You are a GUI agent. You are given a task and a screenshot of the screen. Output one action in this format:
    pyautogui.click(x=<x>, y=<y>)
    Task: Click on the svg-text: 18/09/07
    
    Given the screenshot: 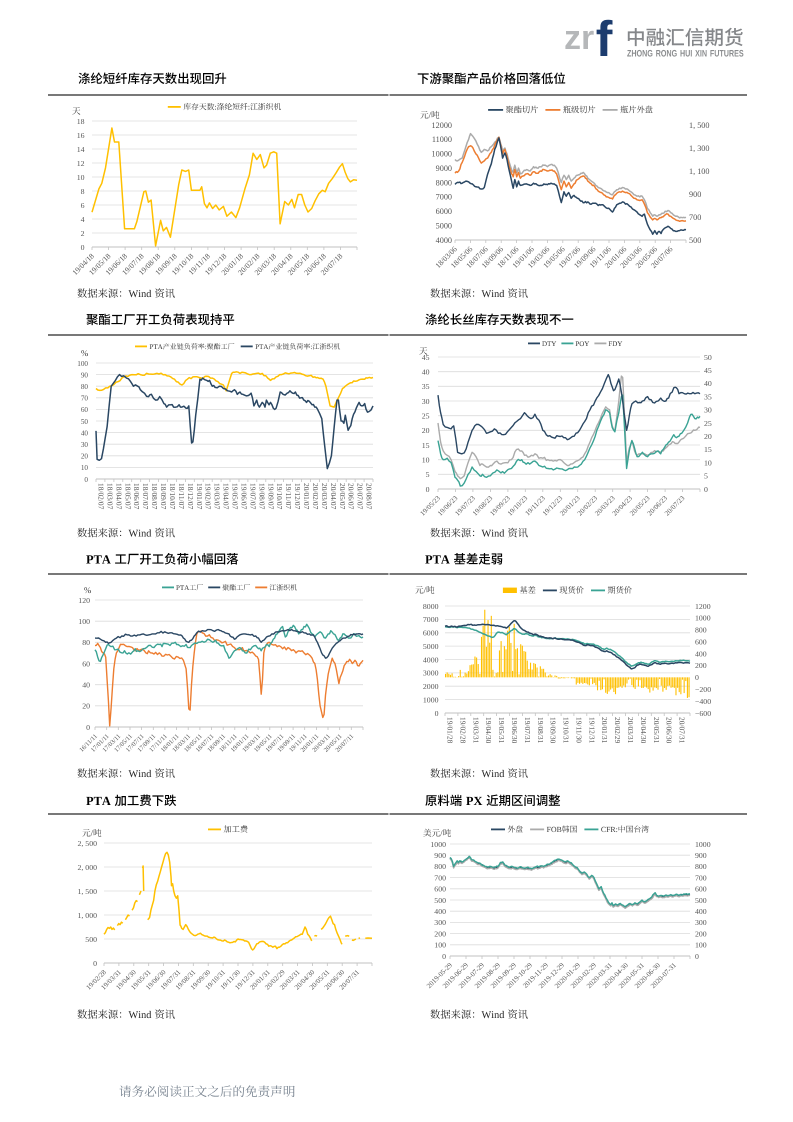 What is the action you would take?
    pyautogui.click(x=163, y=496)
    